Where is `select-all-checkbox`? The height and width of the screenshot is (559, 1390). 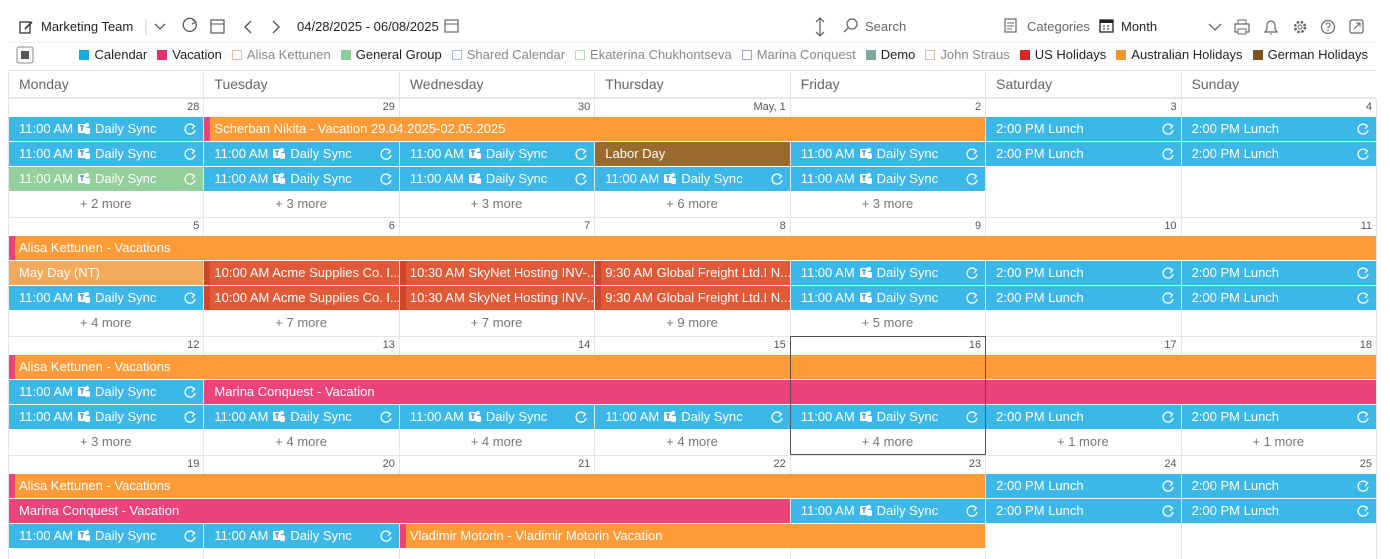 select-all-checkbox is located at coordinates (25, 55).